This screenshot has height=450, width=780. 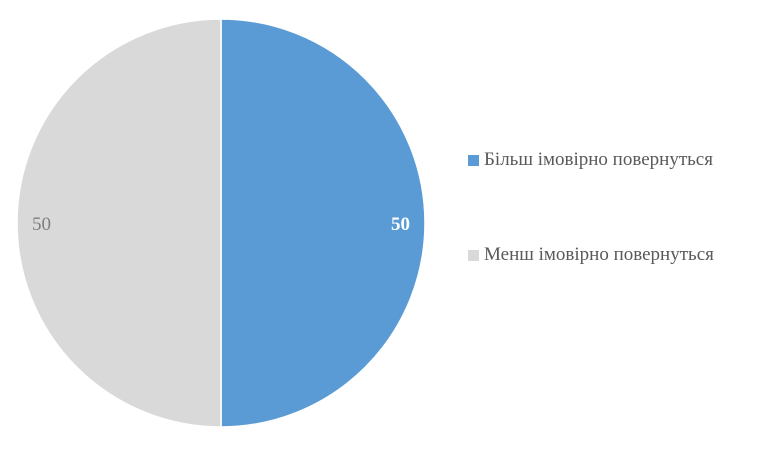 I want to click on data-label-more-likely: 50, so click(x=400, y=224).